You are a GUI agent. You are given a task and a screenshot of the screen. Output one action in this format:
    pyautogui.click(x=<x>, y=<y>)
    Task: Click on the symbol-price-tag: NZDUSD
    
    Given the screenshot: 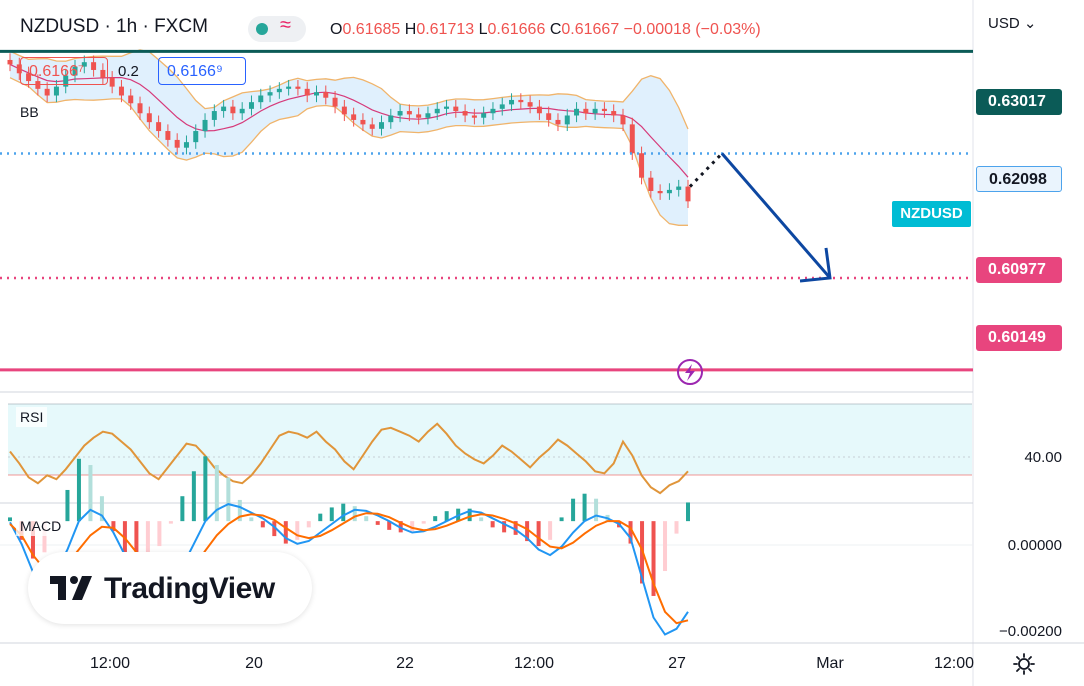 What is the action you would take?
    pyautogui.click(x=931, y=214)
    